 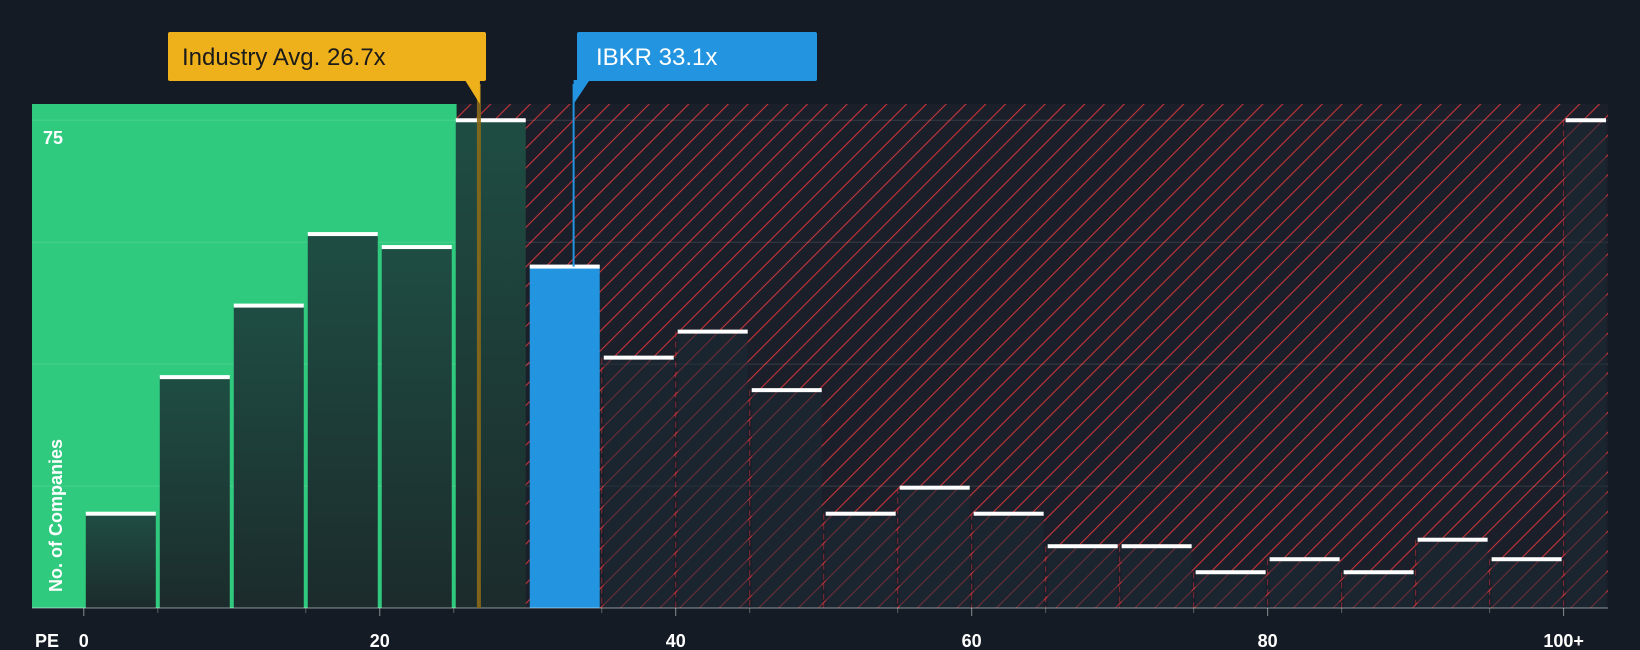 What do you see at coordinates (1563, 640) in the screenshot?
I see `x-tick-label-5: 100+` at bounding box center [1563, 640].